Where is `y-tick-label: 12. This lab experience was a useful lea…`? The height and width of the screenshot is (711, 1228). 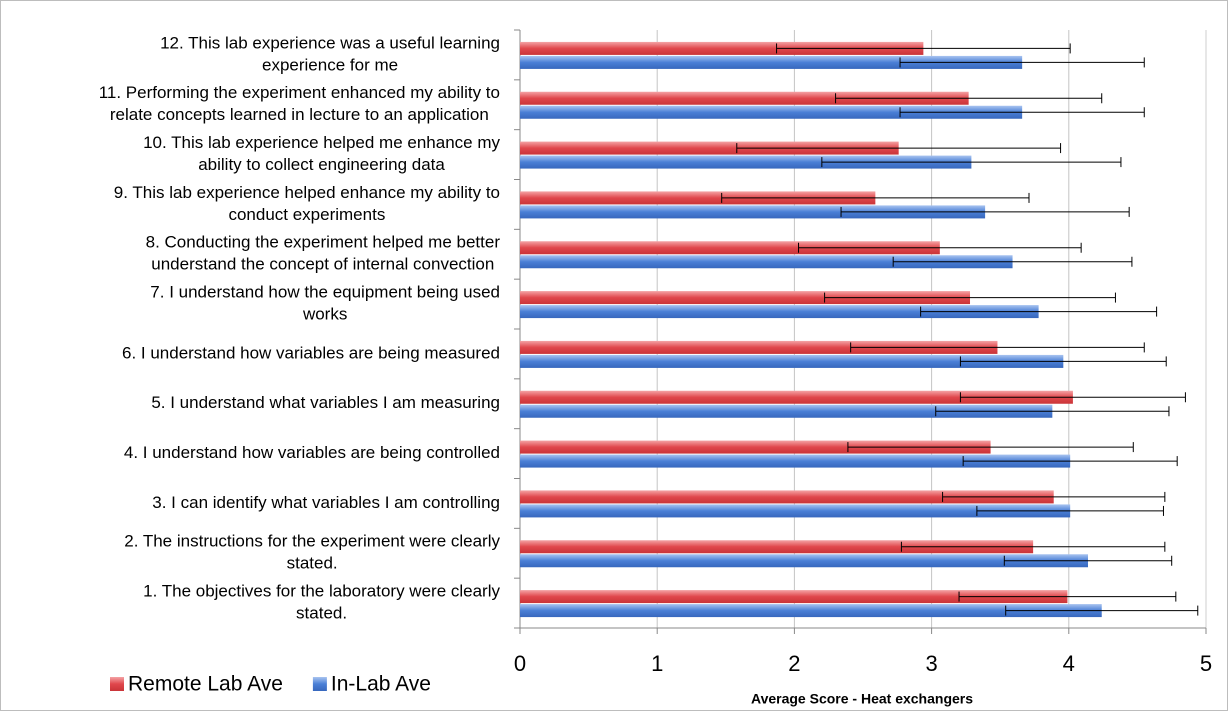 y-tick-label: 12. This lab experience was a useful lea… is located at coordinates (330, 42).